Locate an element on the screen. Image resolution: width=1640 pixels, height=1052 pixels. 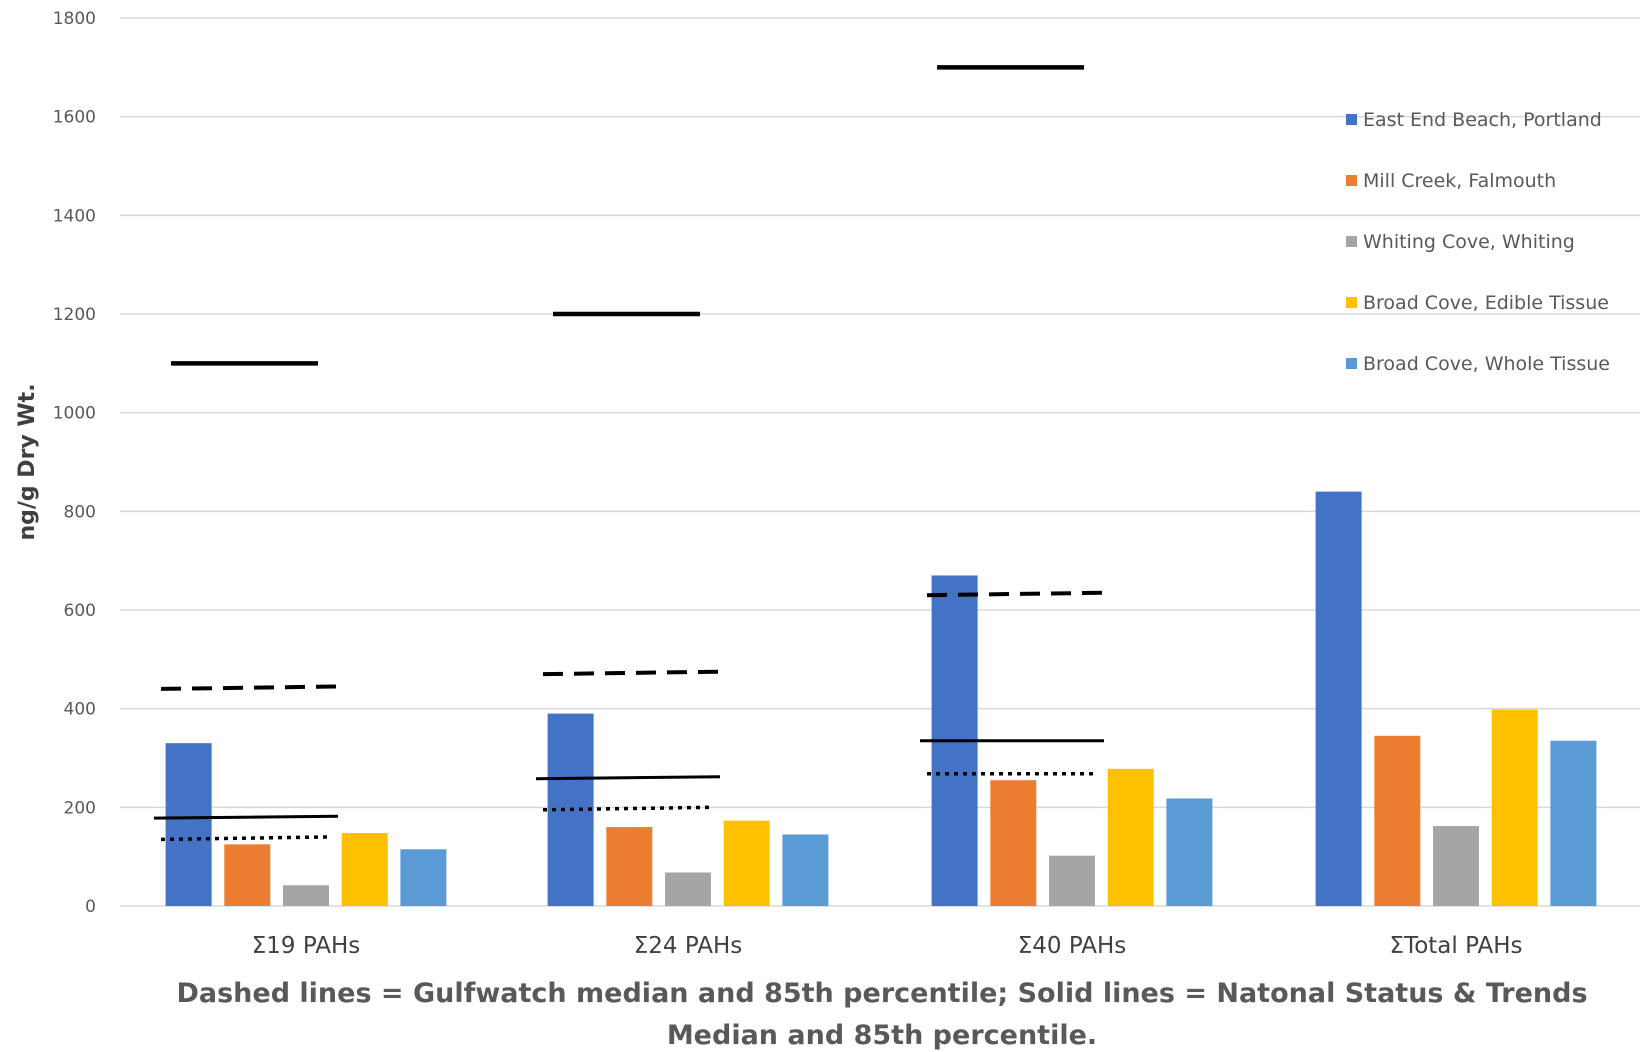
y-tick-label: 200 is located at coordinates (80, 808).